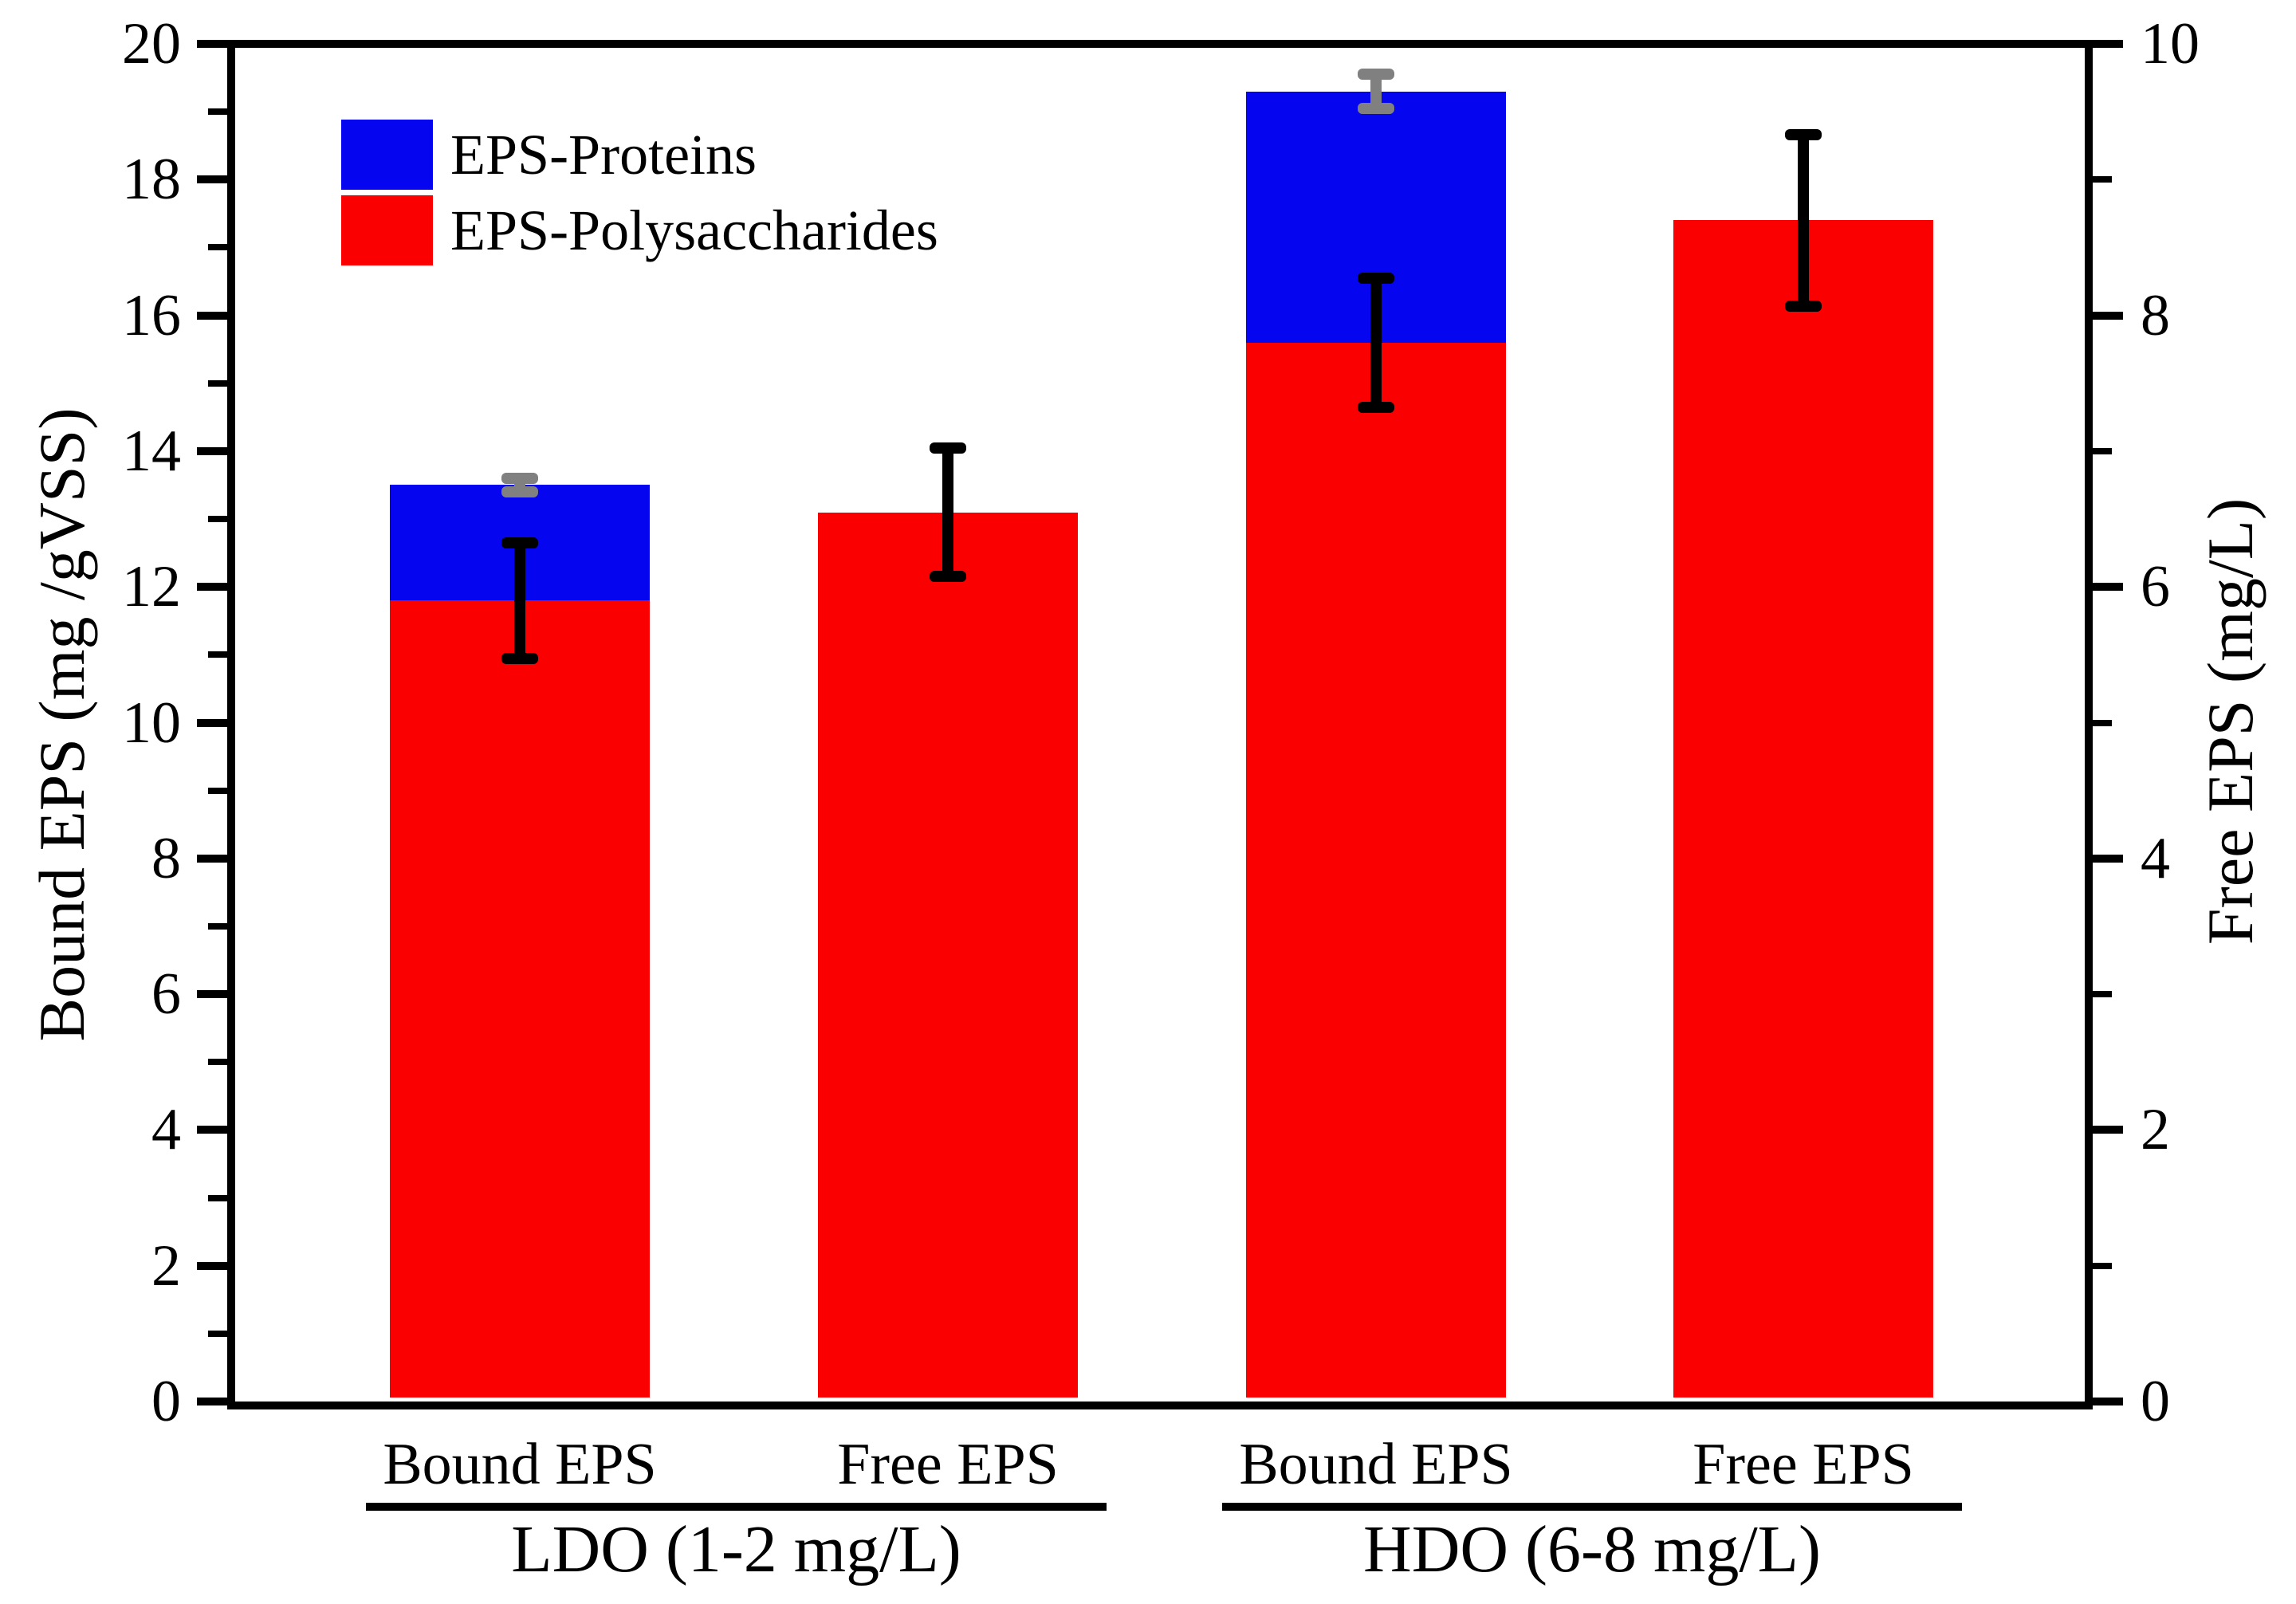  Describe the element at coordinates (166, 994) in the screenshot. I see `left-axis-tick-label: 6` at that location.